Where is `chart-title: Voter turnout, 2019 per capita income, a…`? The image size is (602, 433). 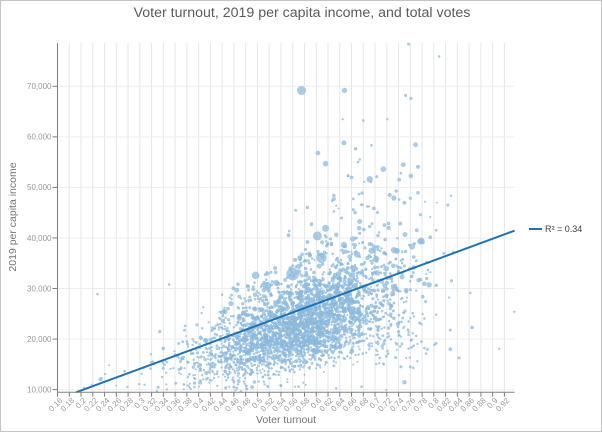
chart-title: Voter turnout, 2019 per capita income, a… is located at coordinates (302, 12).